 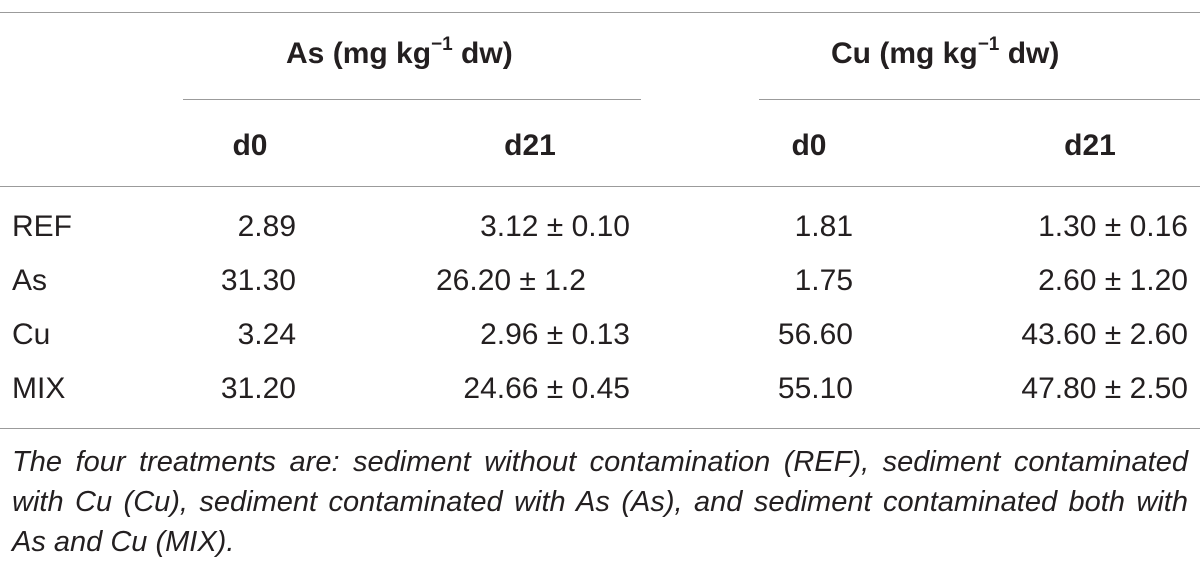 What do you see at coordinates (530, 145) in the screenshot?
I see `sub-header-as-d21: d21` at bounding box center [530, 145].